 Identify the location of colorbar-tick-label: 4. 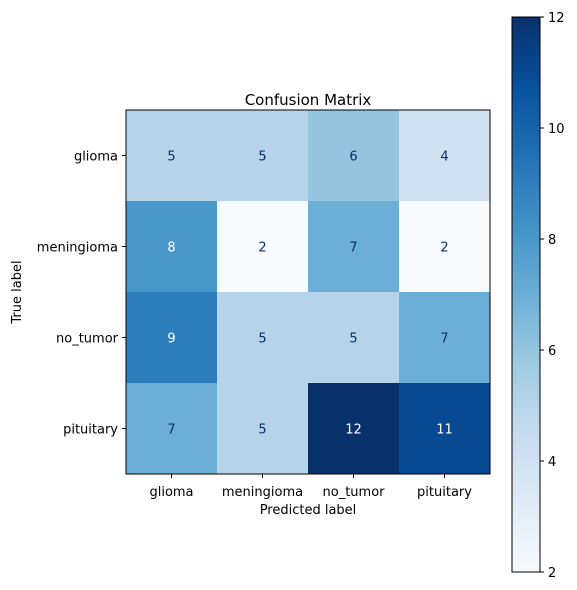
(552, 462).